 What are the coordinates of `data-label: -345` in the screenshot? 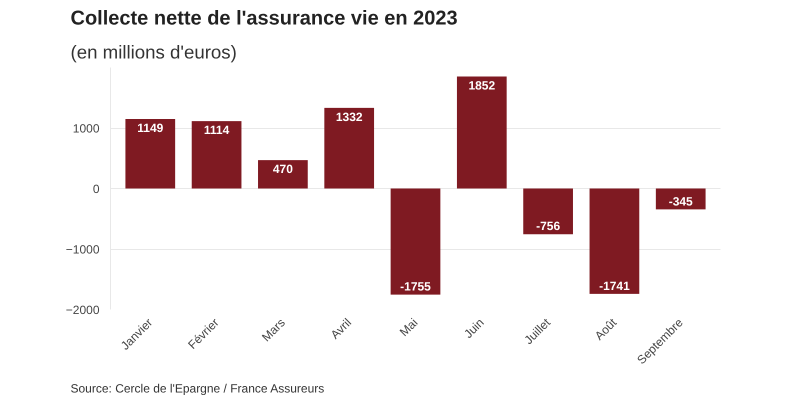 It's located at (681, 201).